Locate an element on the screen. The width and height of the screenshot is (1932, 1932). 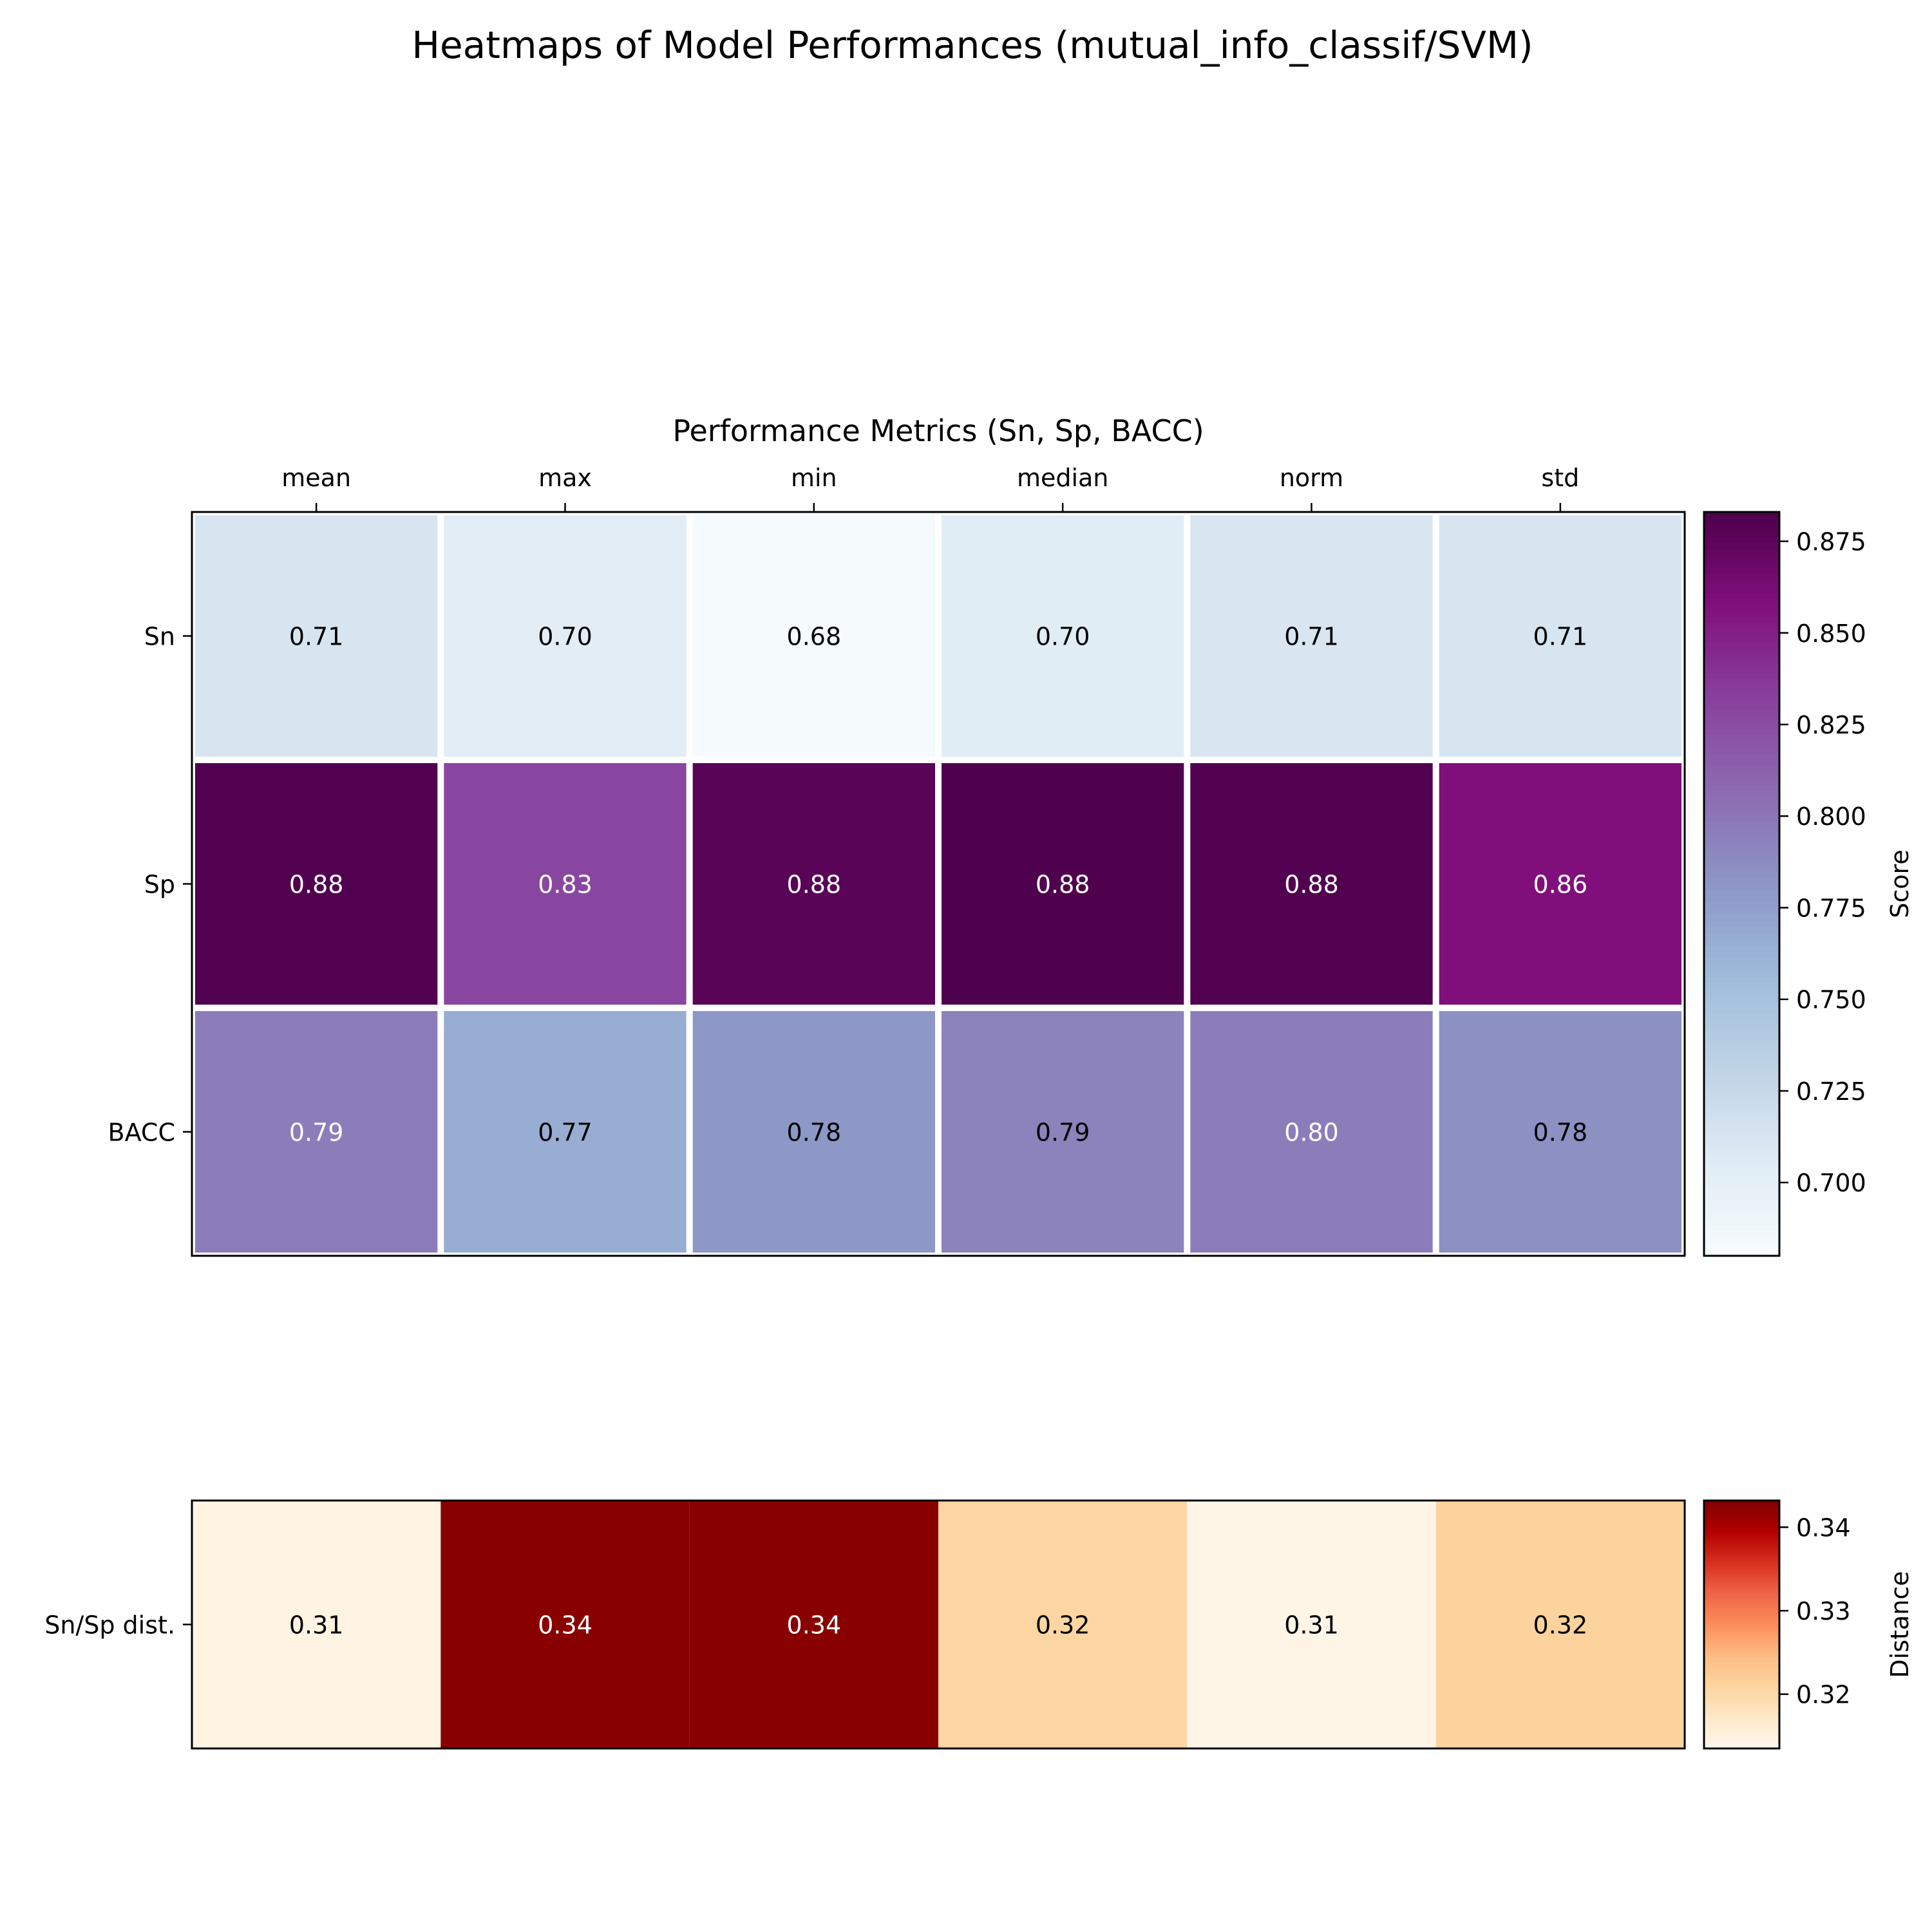
column-label: norm is located at coordinates (1311, 478).